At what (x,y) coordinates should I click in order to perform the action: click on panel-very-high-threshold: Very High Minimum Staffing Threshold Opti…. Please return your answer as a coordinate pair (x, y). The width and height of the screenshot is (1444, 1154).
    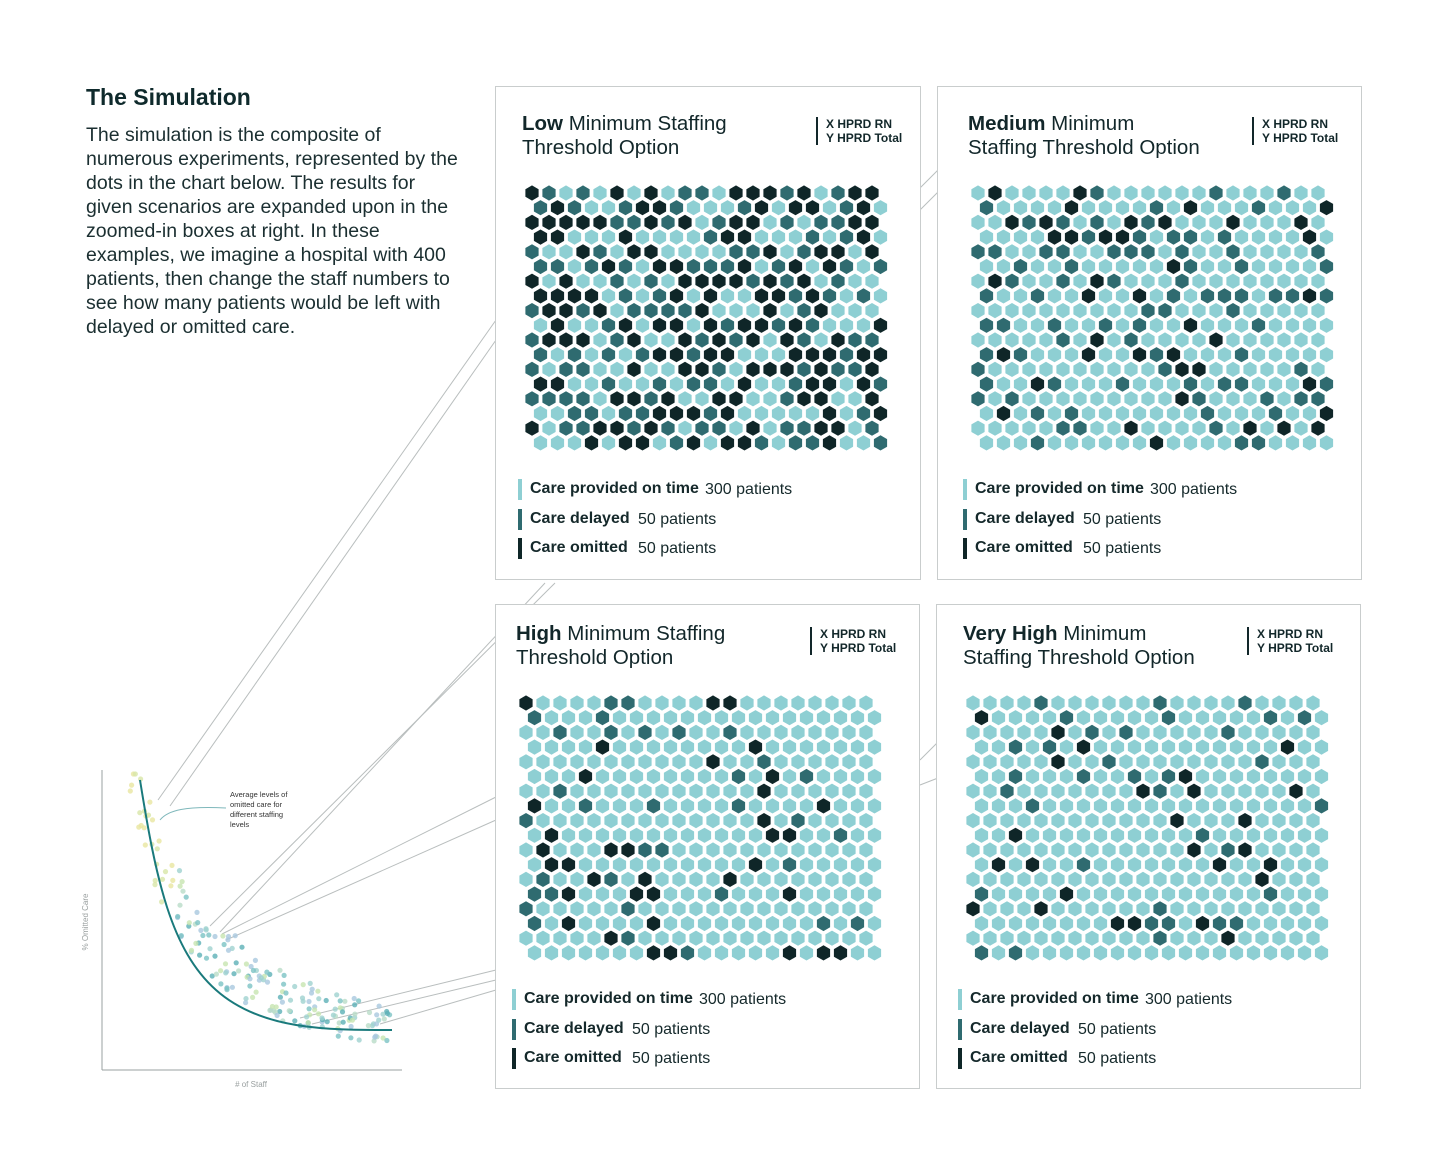
    Looking at the image, I should click on (1148, 846).